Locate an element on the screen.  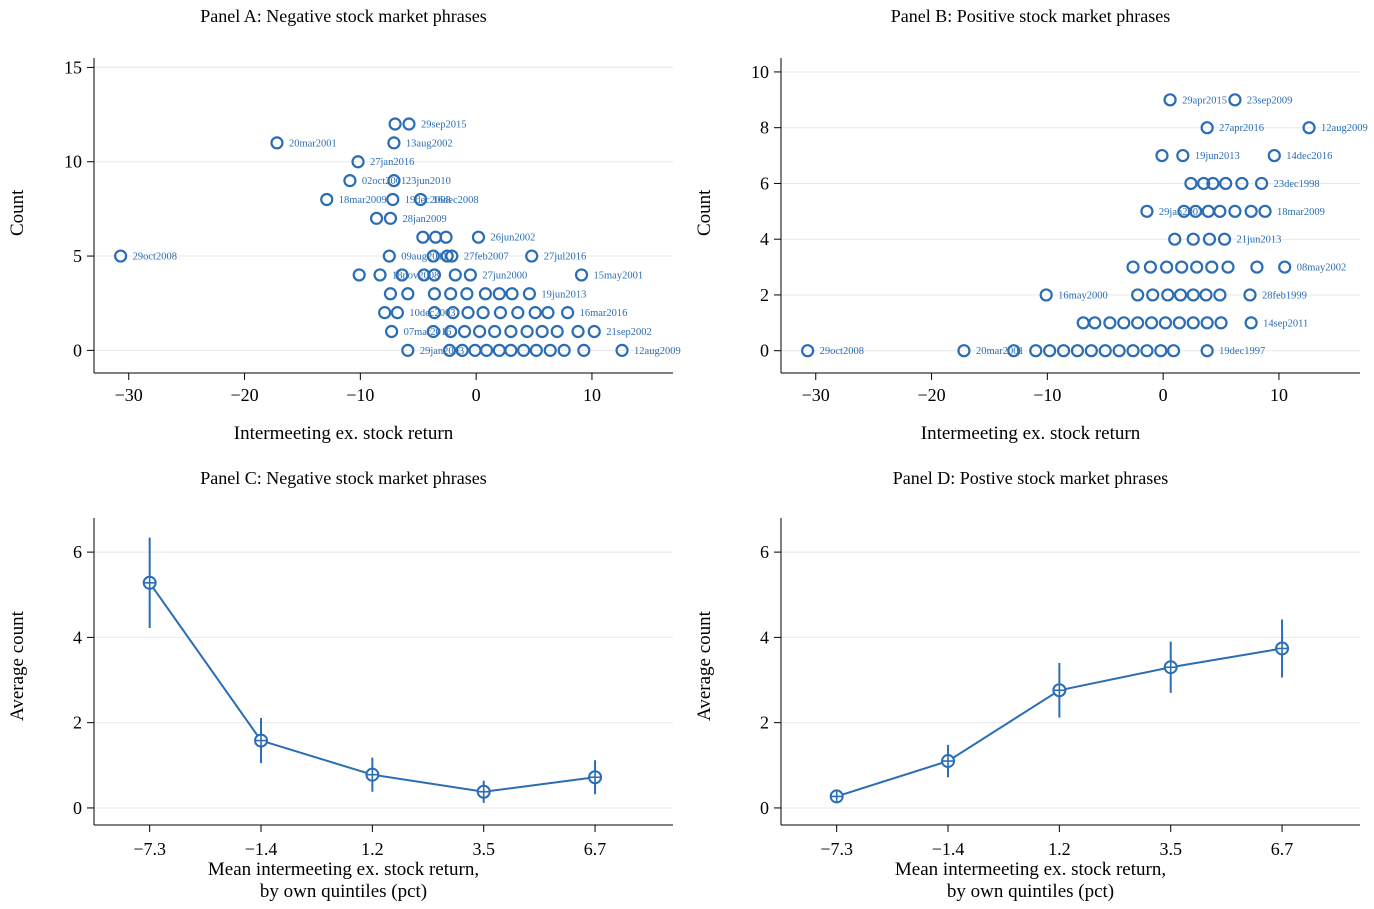
point-label: 19dec1997 is located at coordinates (1242, 351).